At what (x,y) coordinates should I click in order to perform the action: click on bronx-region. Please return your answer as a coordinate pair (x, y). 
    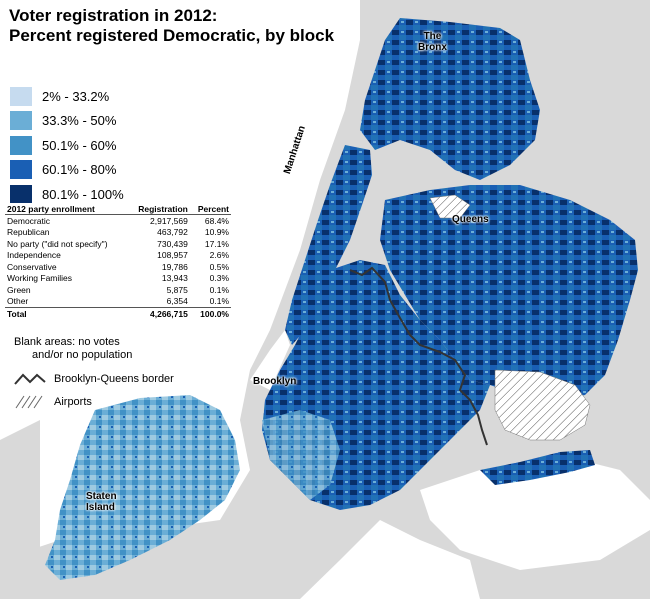
    Looking at the image, I should click on (450, 99).